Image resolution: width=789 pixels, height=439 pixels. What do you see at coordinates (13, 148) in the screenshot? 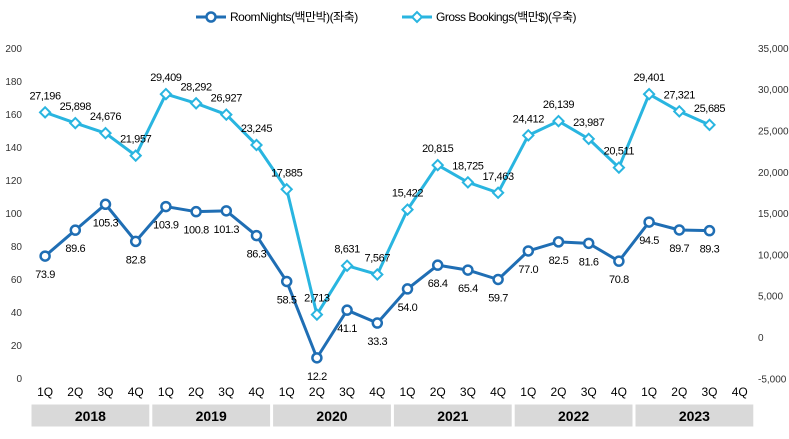
I see `left-axis-tick: 140` at bounding box center [13, 148].